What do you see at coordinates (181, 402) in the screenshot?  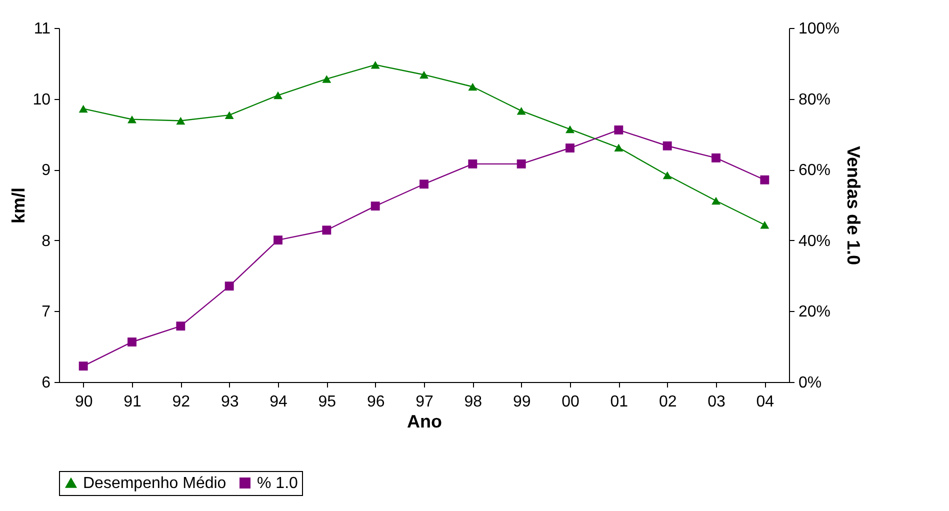 I see `x-tick-label: 92` at bounding box center [181, 402].